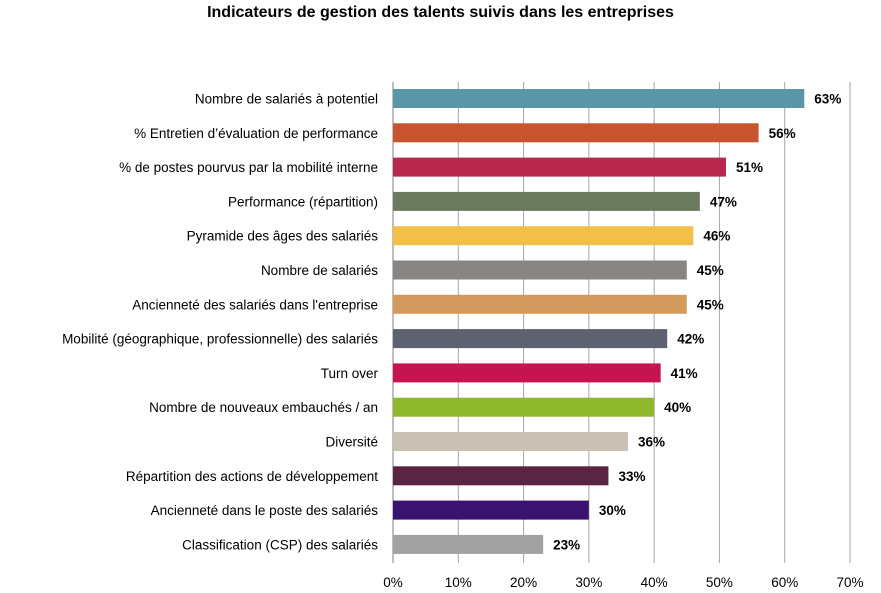 Image resolution: width=881 pixels, height=593 pixels. What do you see at coordinates (566, 544) in the screenshot?
I see `data-label: 23%` at bounding box center [566, 544].